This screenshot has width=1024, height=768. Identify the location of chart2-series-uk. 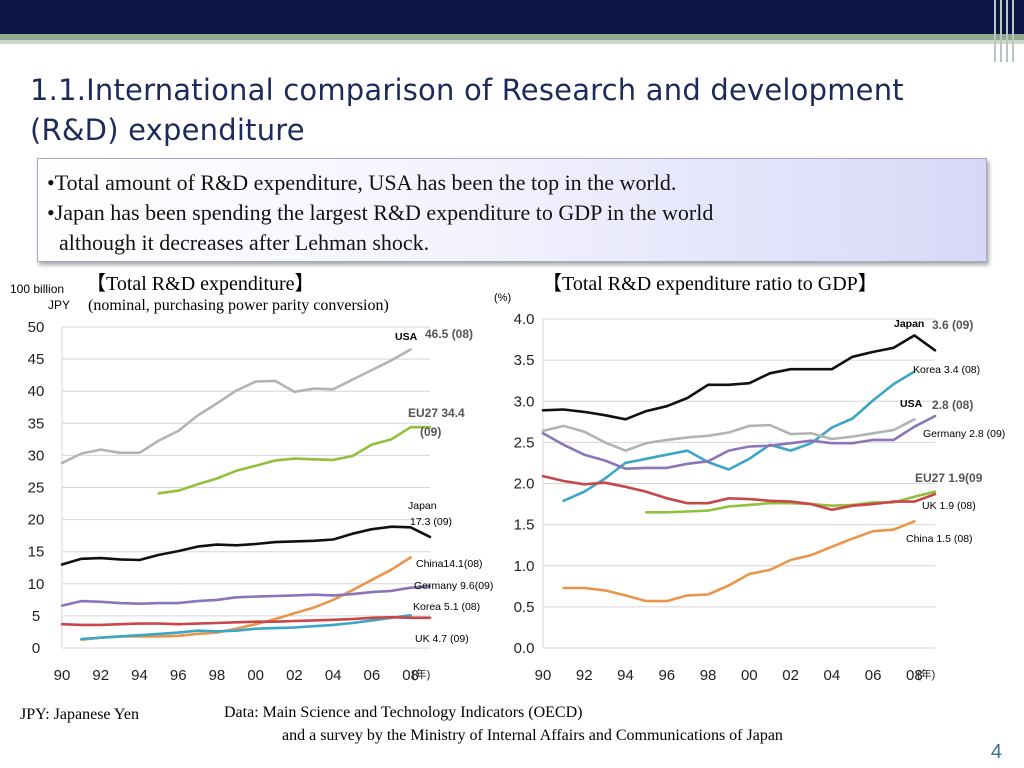
(739, 493).